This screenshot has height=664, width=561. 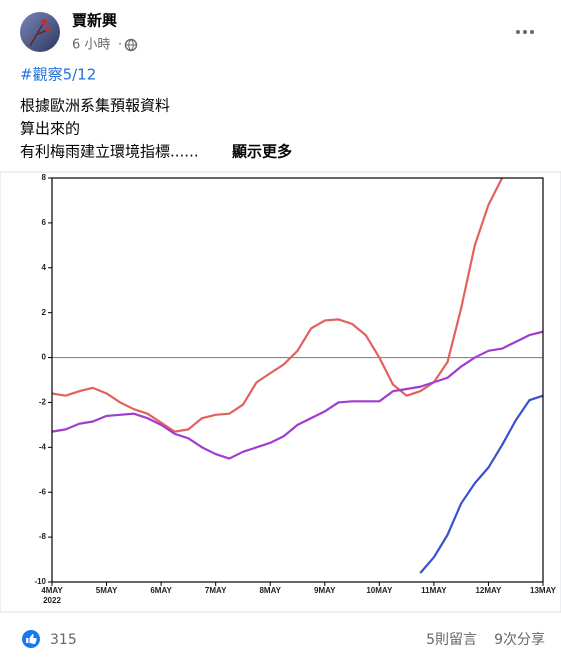 I want to click on y-tick-label: -2, so click(x=43, y=402).